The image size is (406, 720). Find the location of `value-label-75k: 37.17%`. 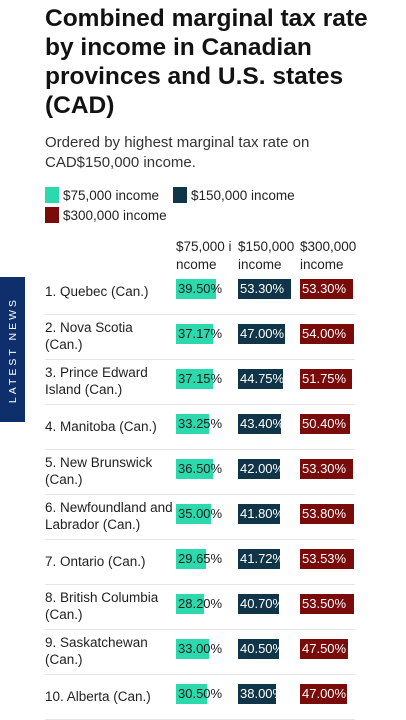

value-label-75k: 37.17% is located at coordinates (200, 333).